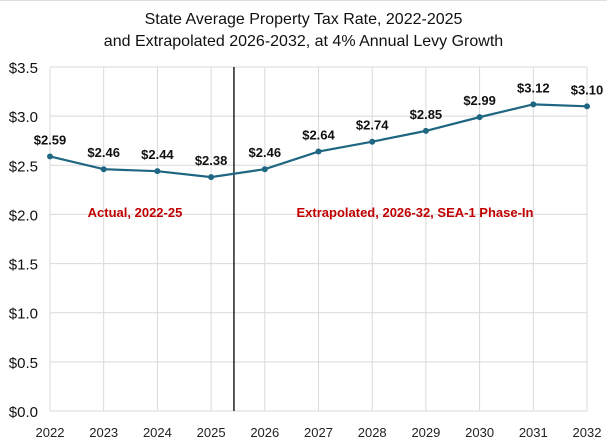 This screenshot has width=607, height=442. What do you see at coordinates (318, 432) in the screenshot?
I see `x-tick-label: 2027` at bounding box center [318, 432].